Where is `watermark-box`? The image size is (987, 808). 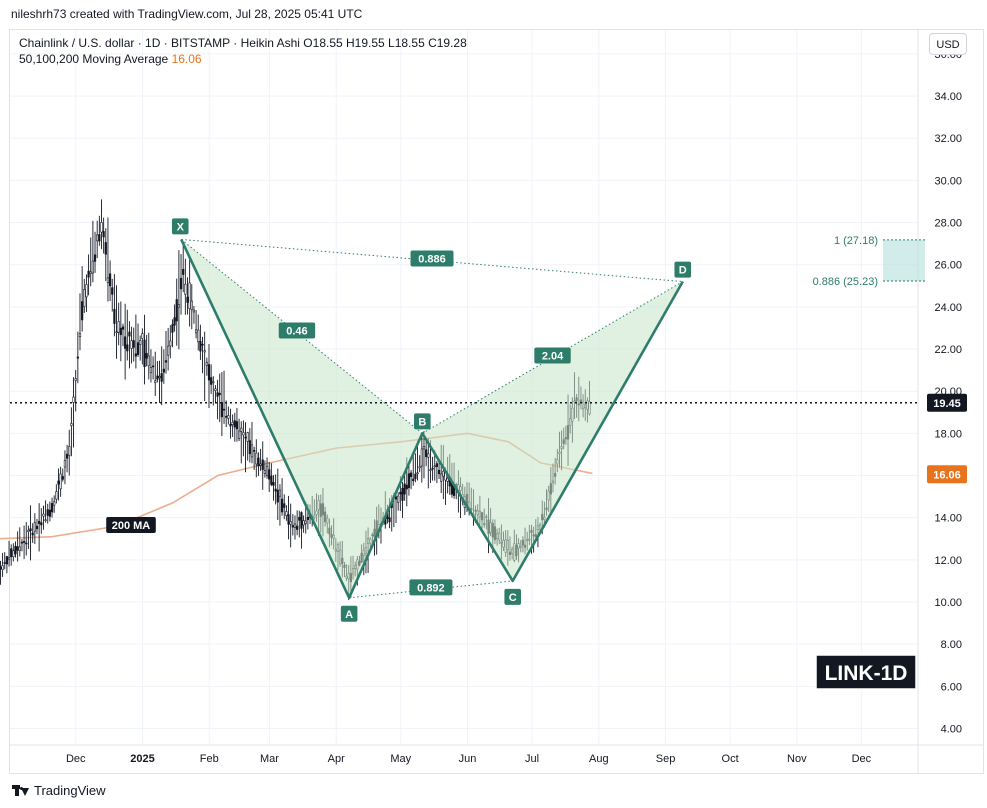
watermark-box is located at coordinates (866, 672).